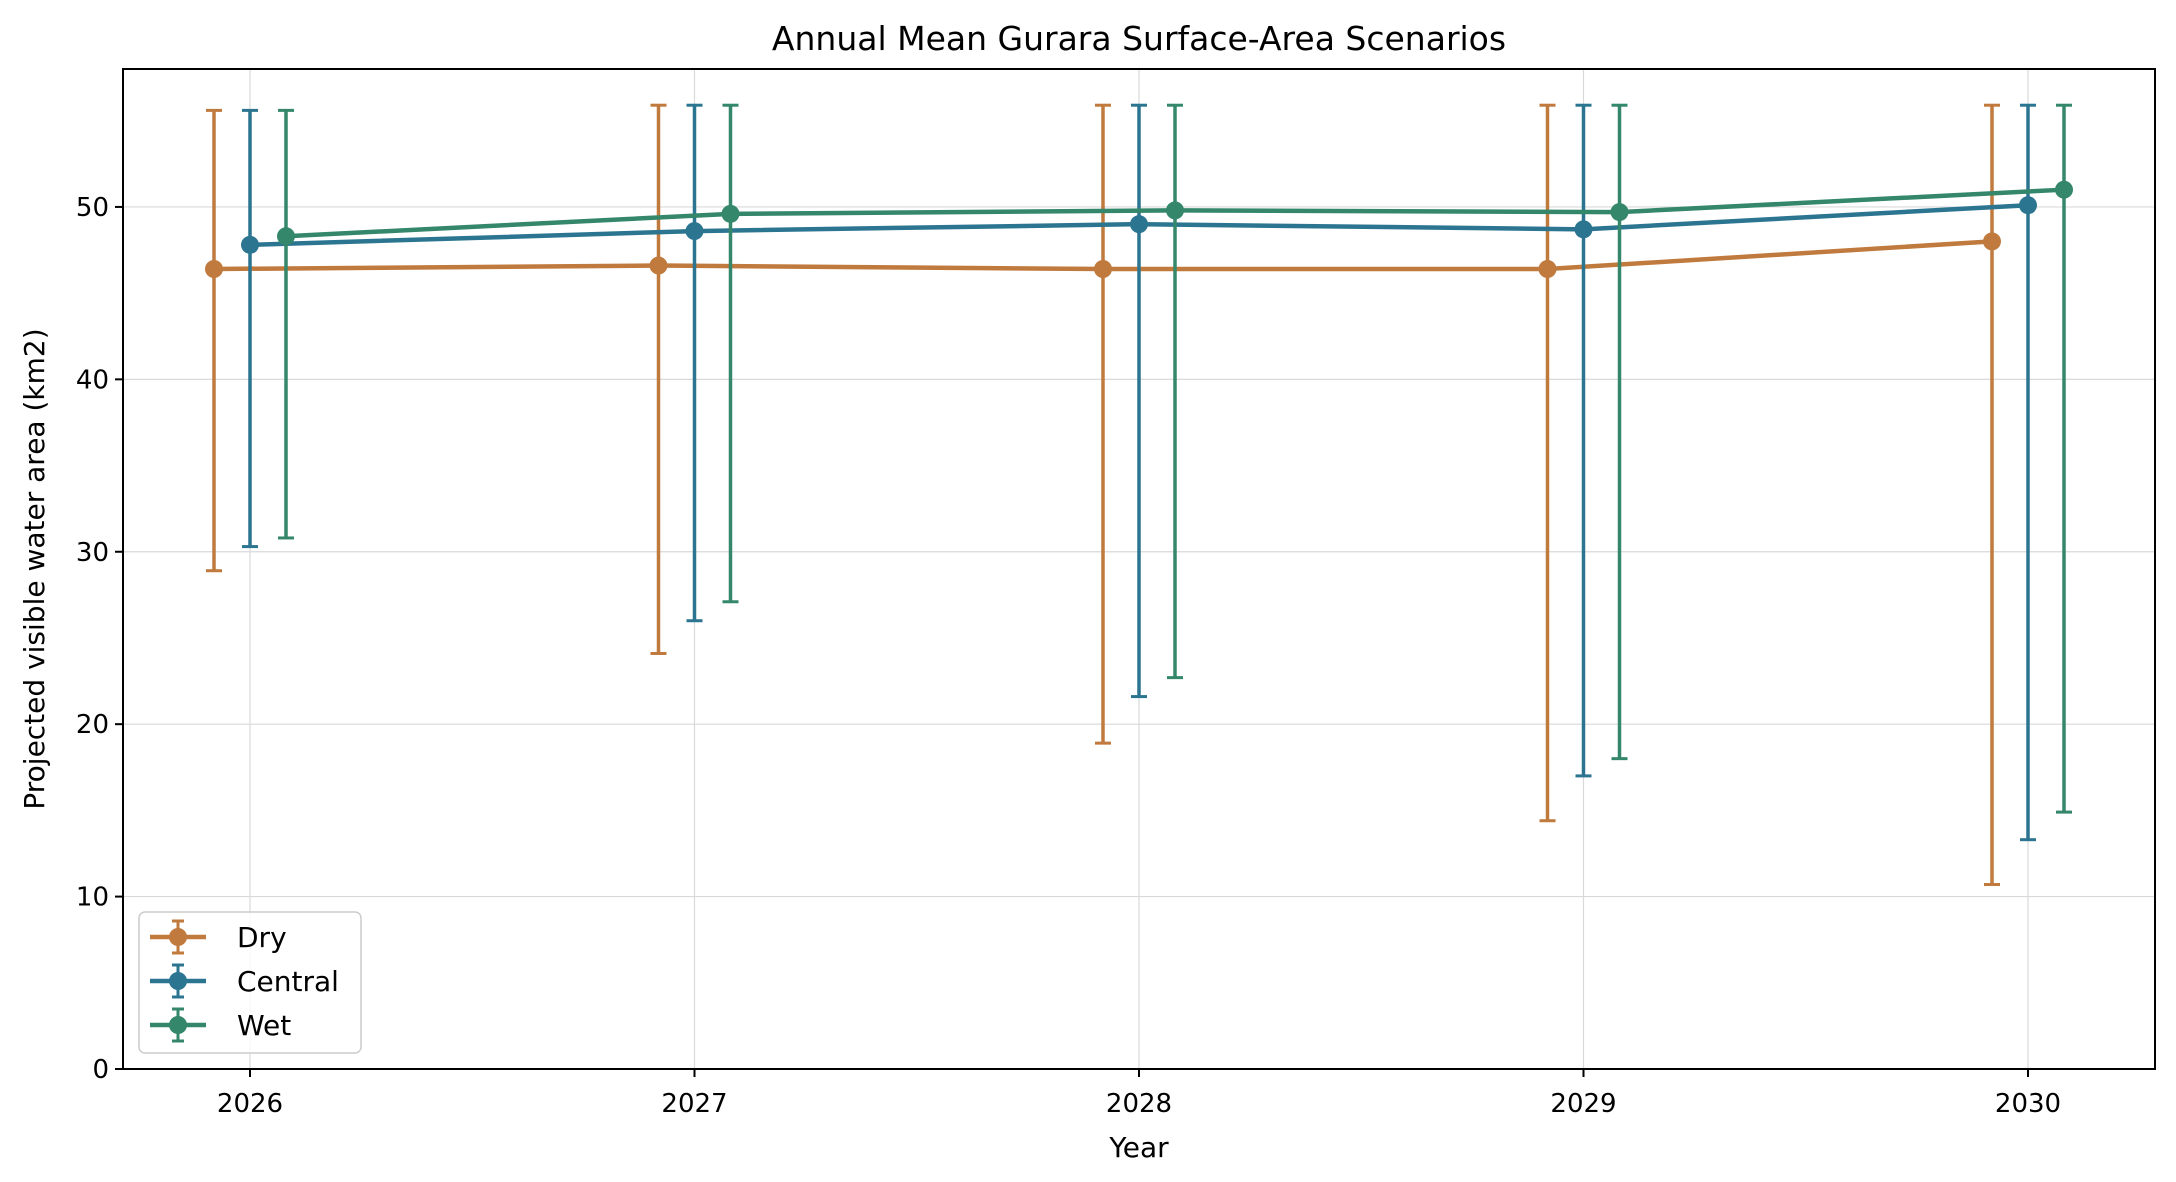  I want to click on y-tick-label: 50, so click(92, 208).